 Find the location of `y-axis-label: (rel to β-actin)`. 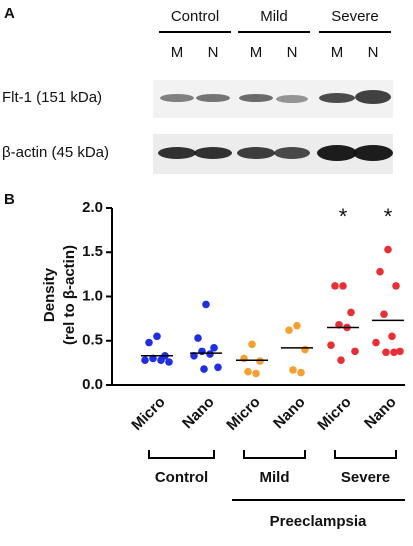

y-axis-label: (rel to β-actin) is located at coordinates (69, 295).